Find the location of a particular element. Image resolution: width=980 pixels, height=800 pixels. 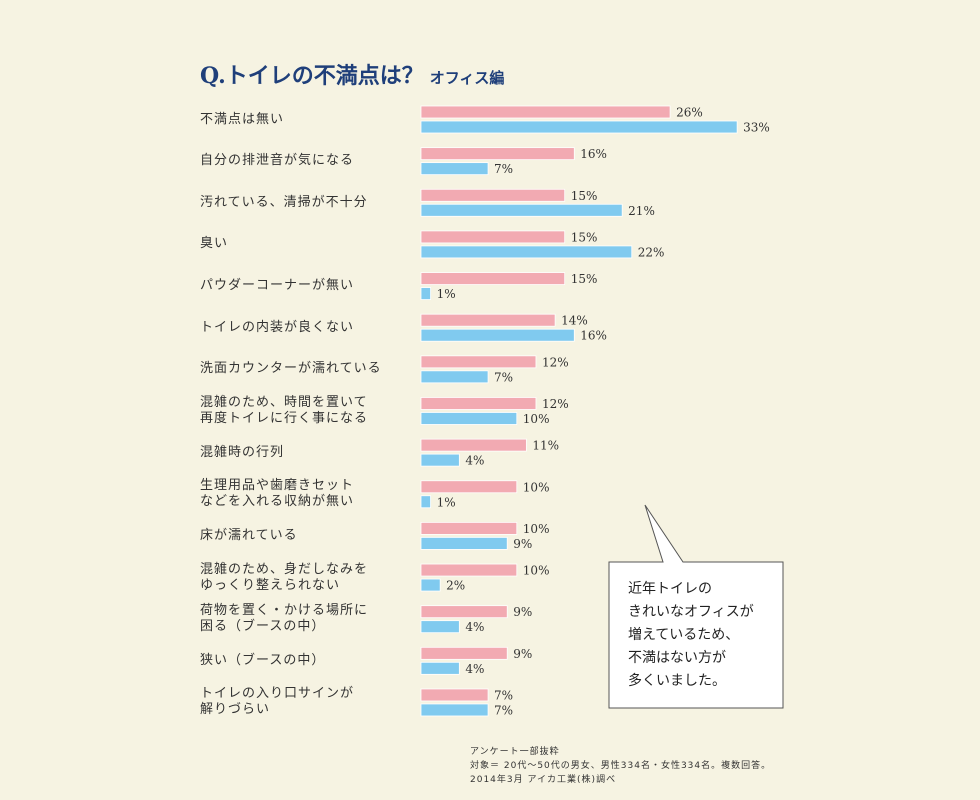

category-label: 汚れている、清掃が不十分 is located at coordinates (284, 202).